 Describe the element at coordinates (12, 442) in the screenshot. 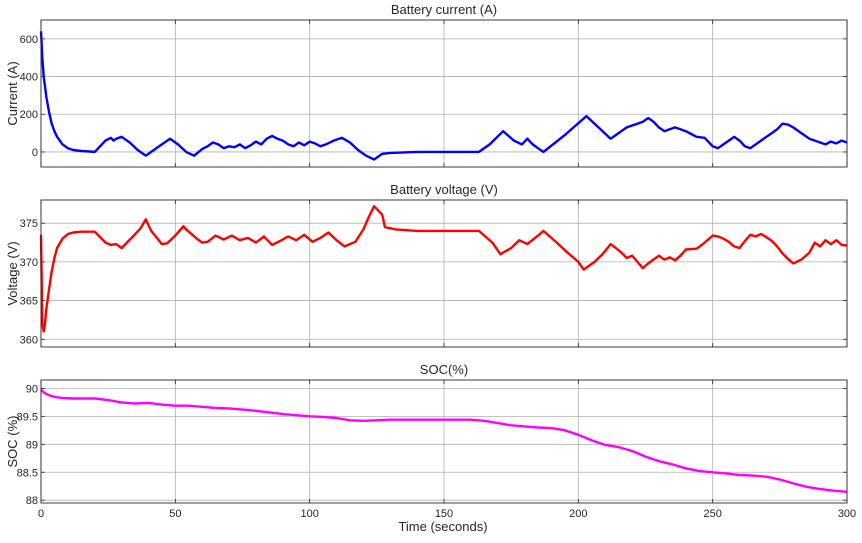

I see `y-axis-label: SOC (%)` at that location.